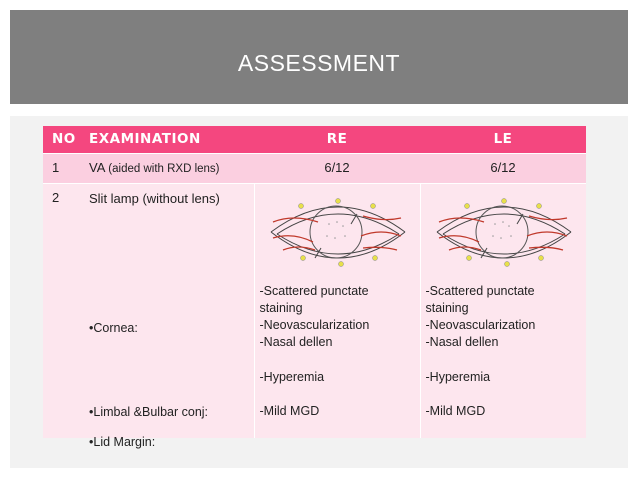 The width and height of the screenshot is (638, 479). Describe the element at coordinates (314, 325) in the screenshot. I see `re-cornea-line: -Neovascularization` at that location.